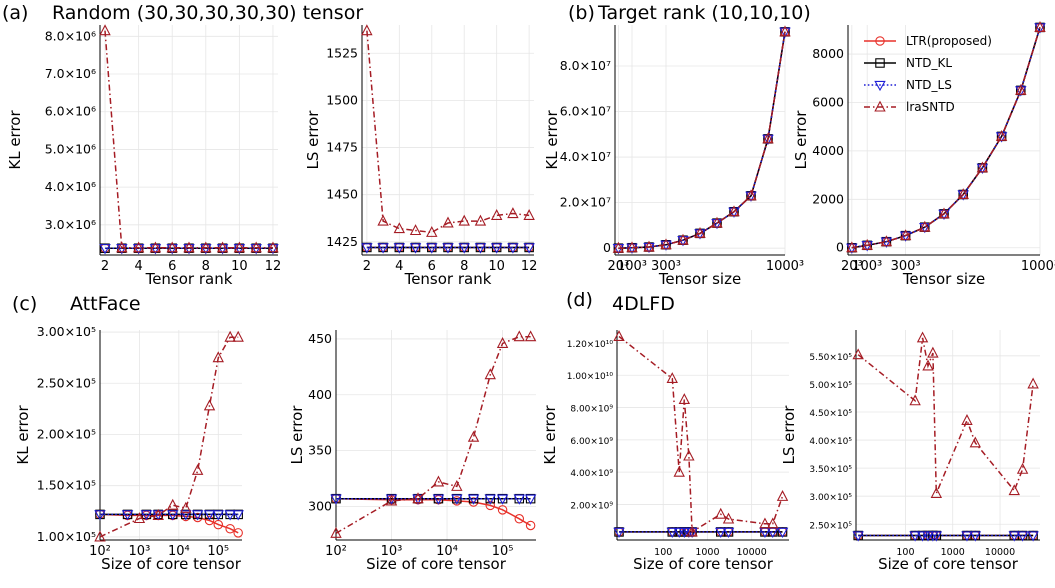  Describe the element at coordinates (70, 186) in the screenshot. I see `y-tick-label: 4.0×10⁶` at that location.